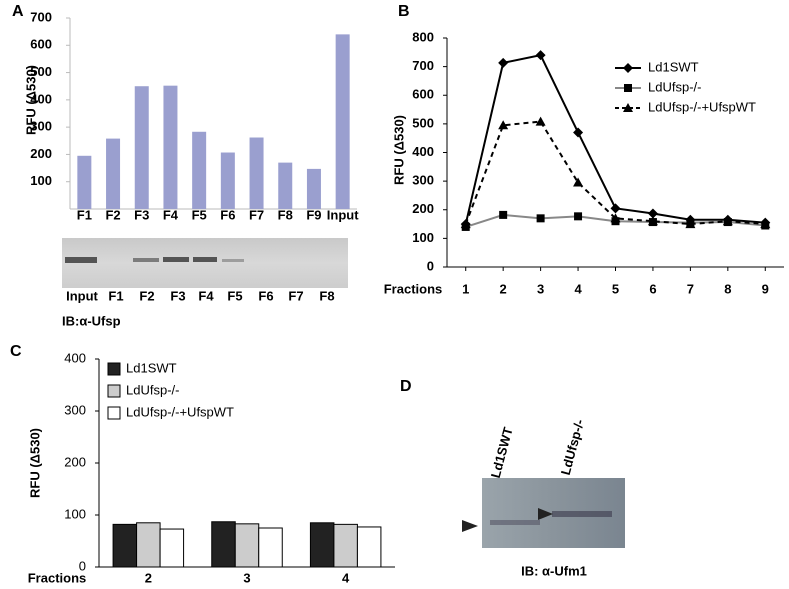 This screenshot has height=589, width=789. Describe the element at coordinates (503, 288) in the screenshot. I see `x-tick-label: 2` at that location.